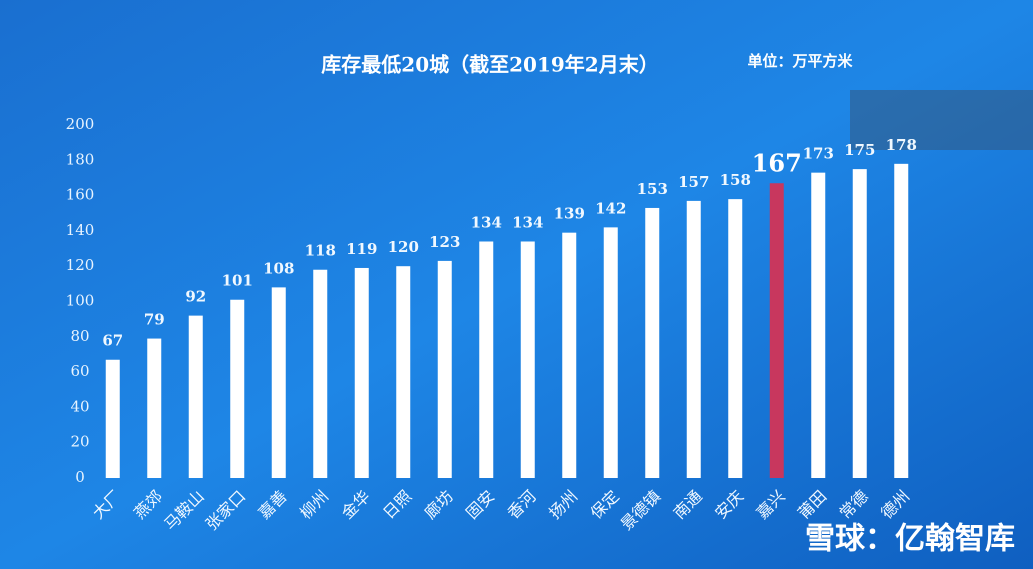  Describe the element at coordinates (80, 265) in the screenshot. I see `y-tick-label: 120` at that location.